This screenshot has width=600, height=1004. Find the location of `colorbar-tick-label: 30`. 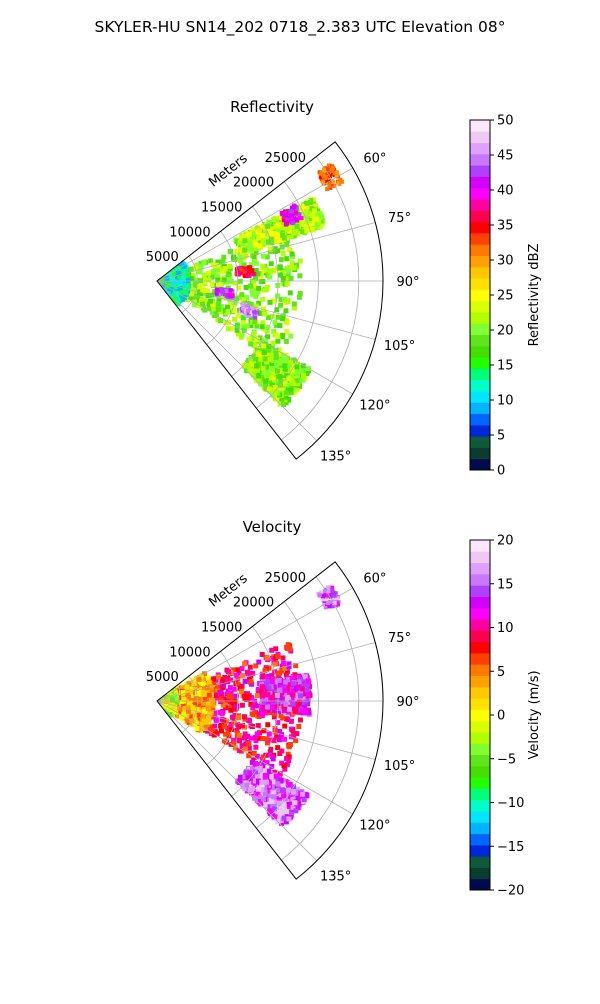

colorbar-tick-label: 30 is located at coordinates (505, 261).